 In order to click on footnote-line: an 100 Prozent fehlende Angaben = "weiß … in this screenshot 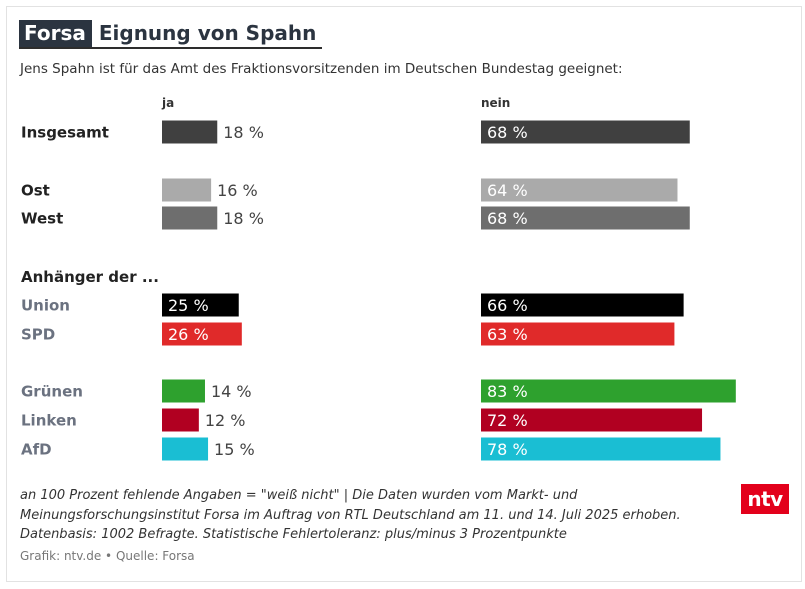, I will do `click(299, 495)`.